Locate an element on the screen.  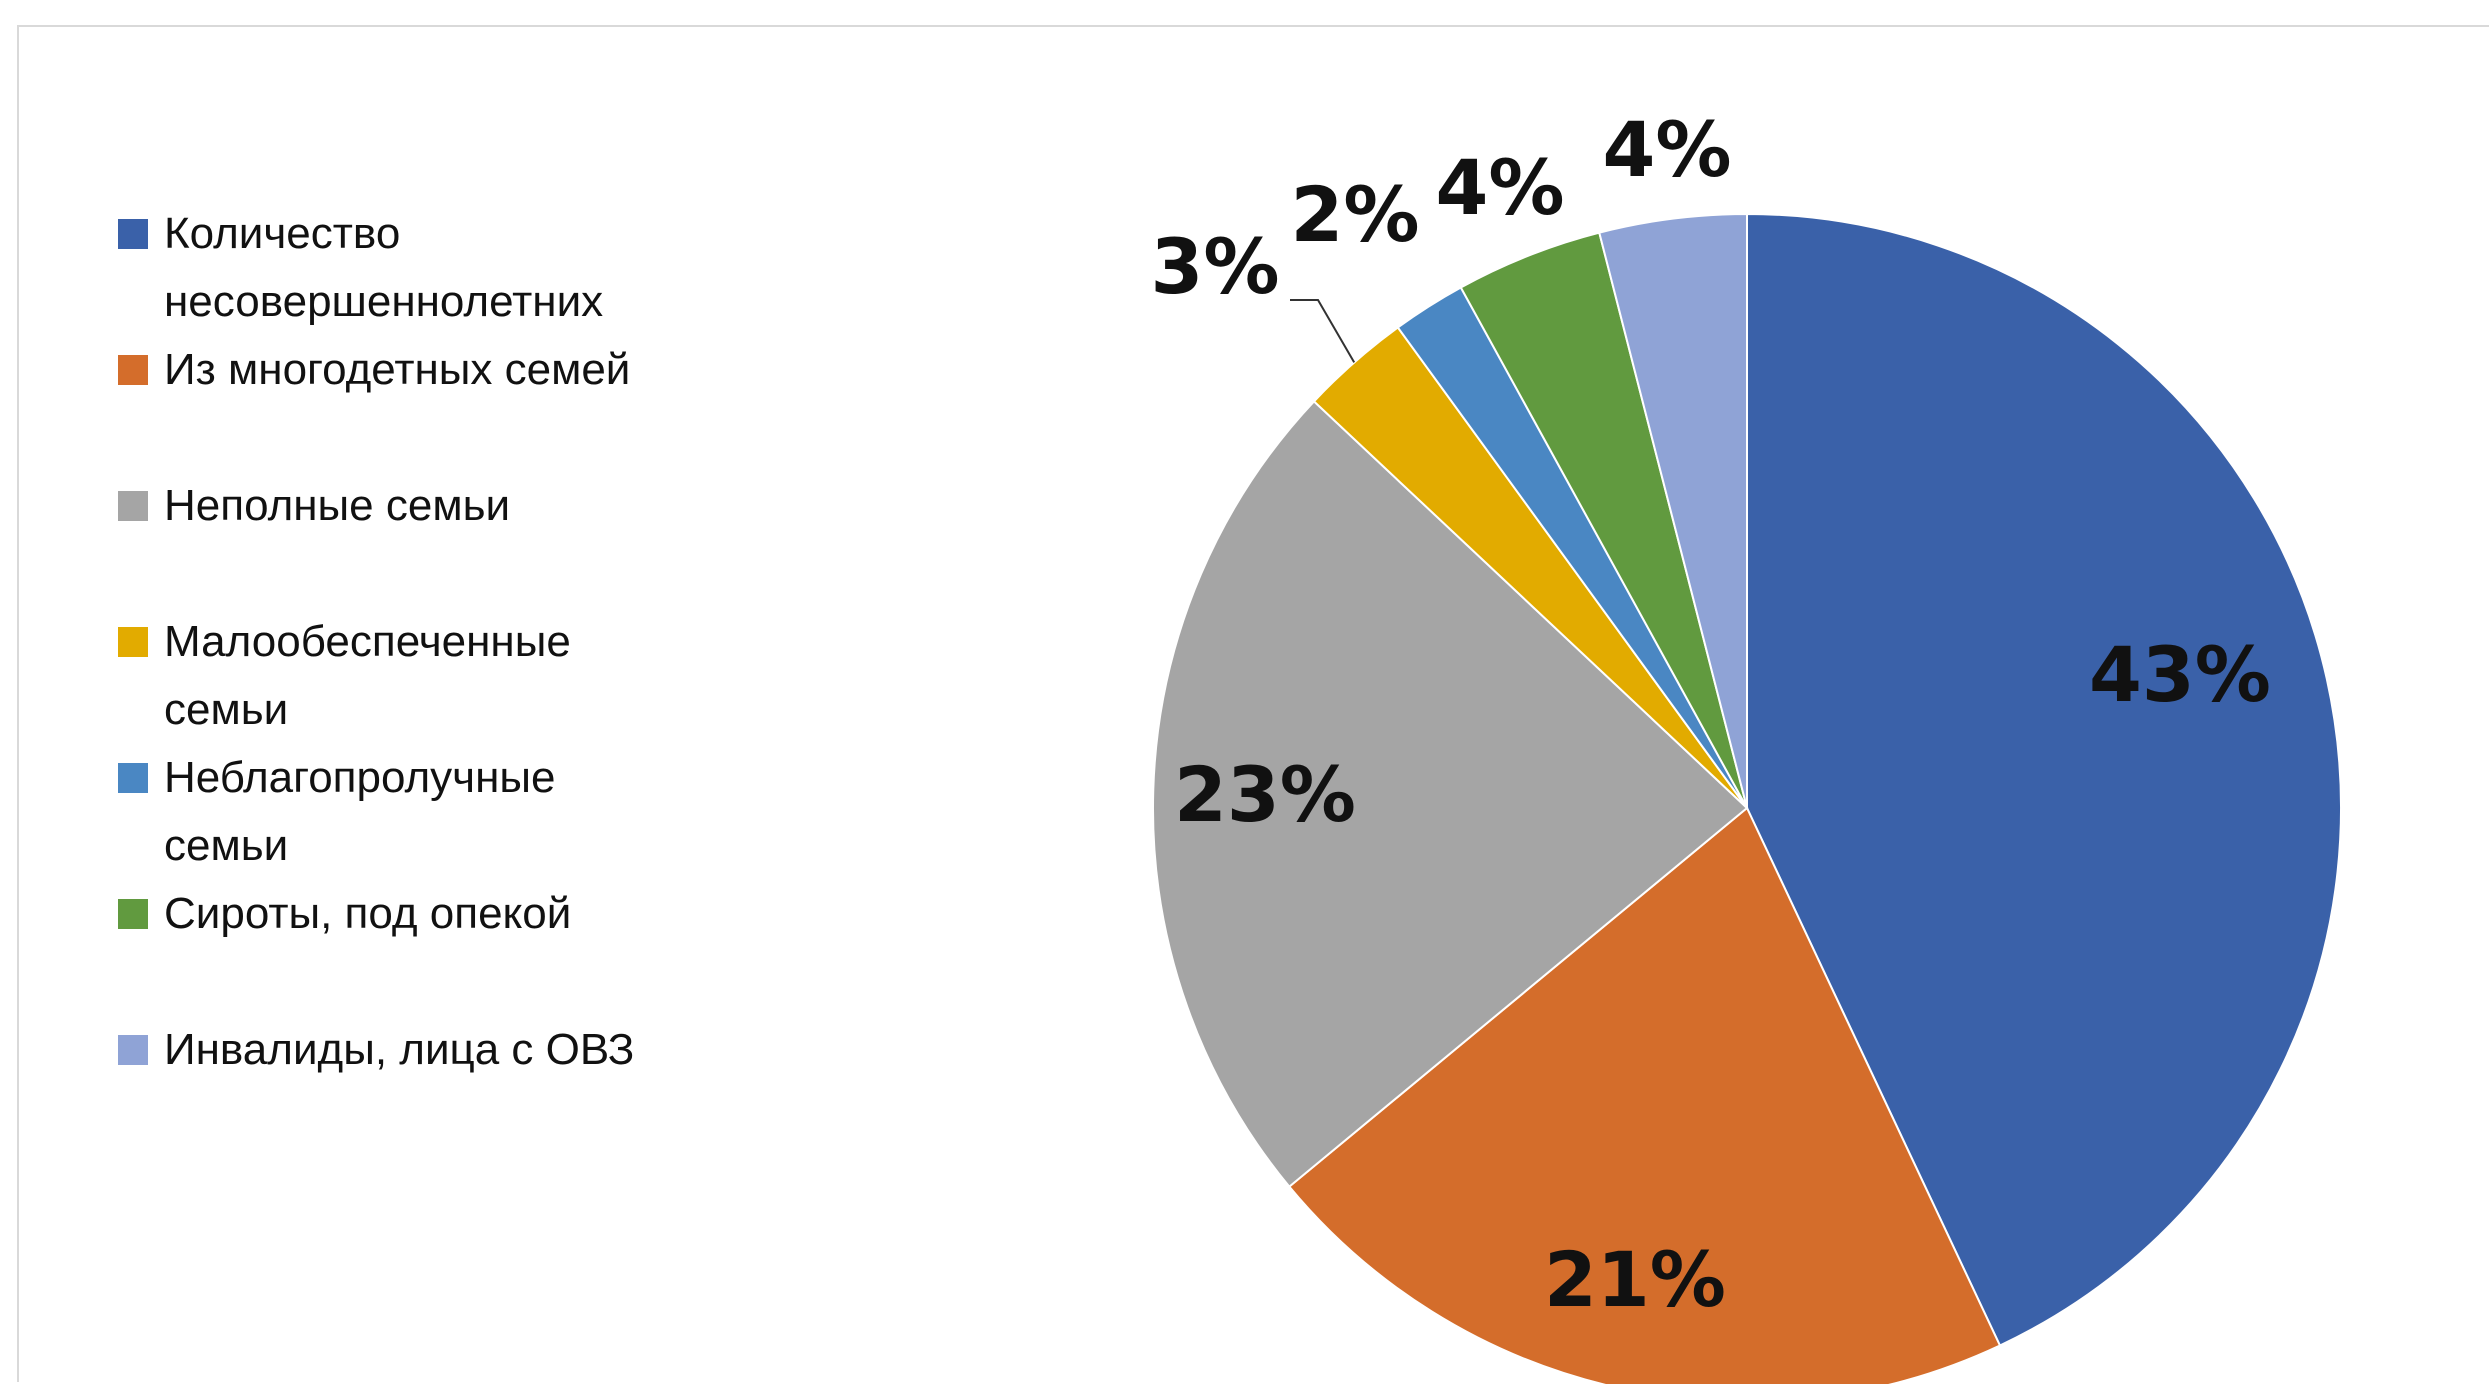
leader-line is located at coordinates (1323, 331).